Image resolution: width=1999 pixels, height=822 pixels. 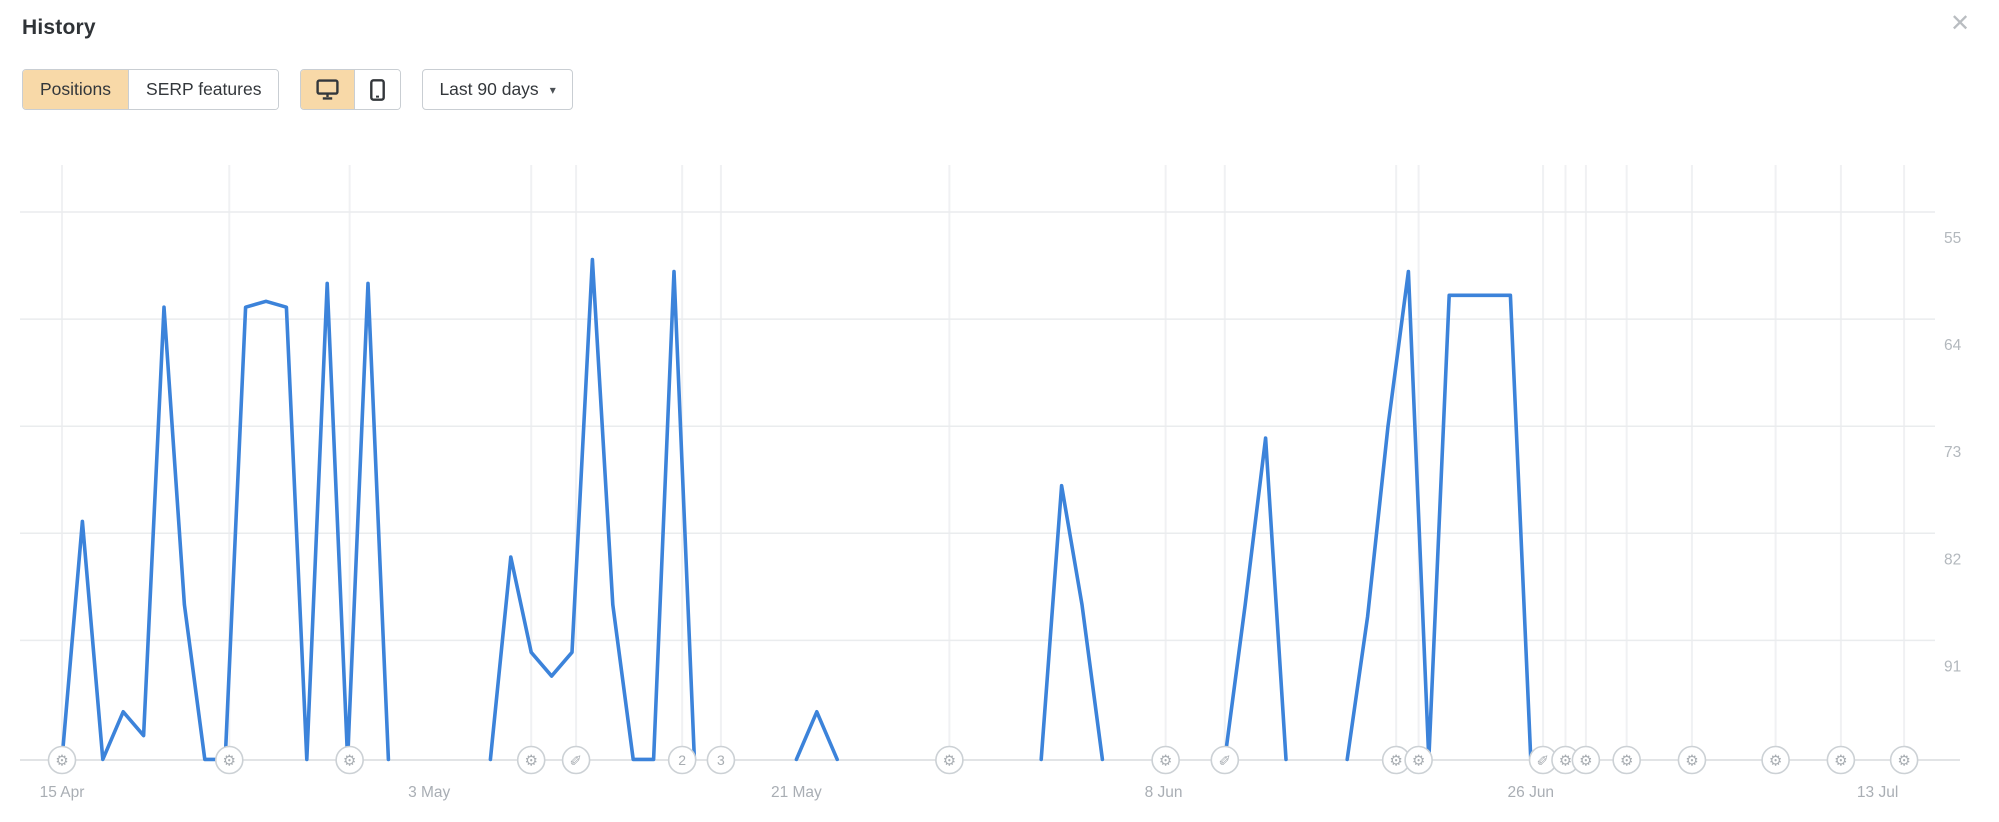 I want to click on y-axis-label: 91, so click(x=1952, y=666).